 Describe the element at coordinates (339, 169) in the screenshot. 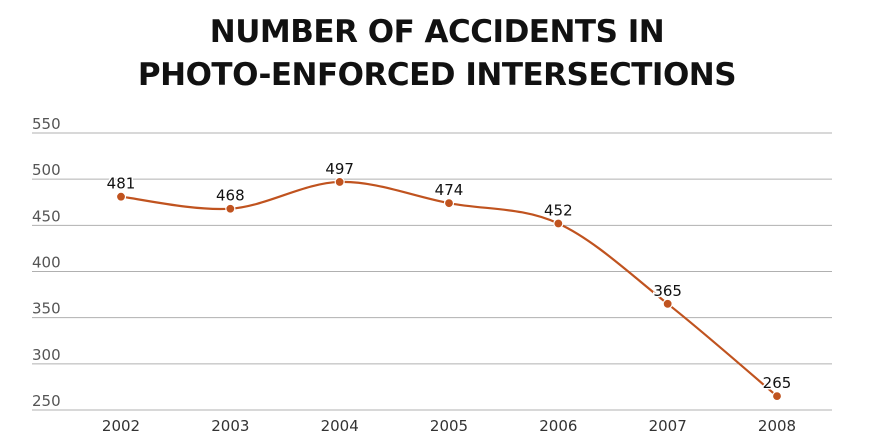

I see `data-label: 497` at that location.